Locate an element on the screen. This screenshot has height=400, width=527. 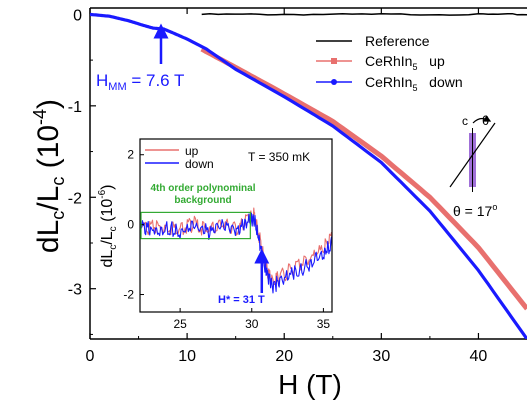
inset-y-tick-label: -2 is located at coordinates (128, 295).